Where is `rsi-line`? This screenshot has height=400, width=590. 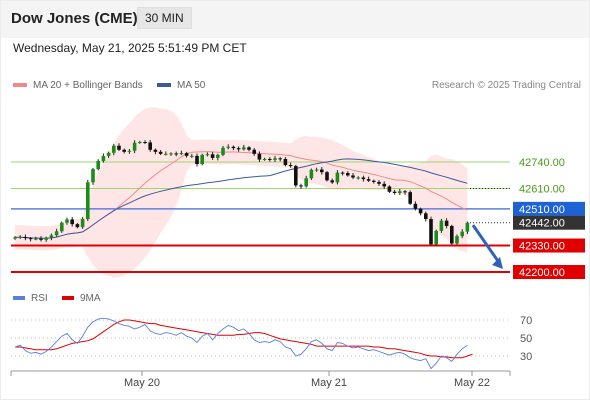 rsi-line is located at coordinates (241, 343).